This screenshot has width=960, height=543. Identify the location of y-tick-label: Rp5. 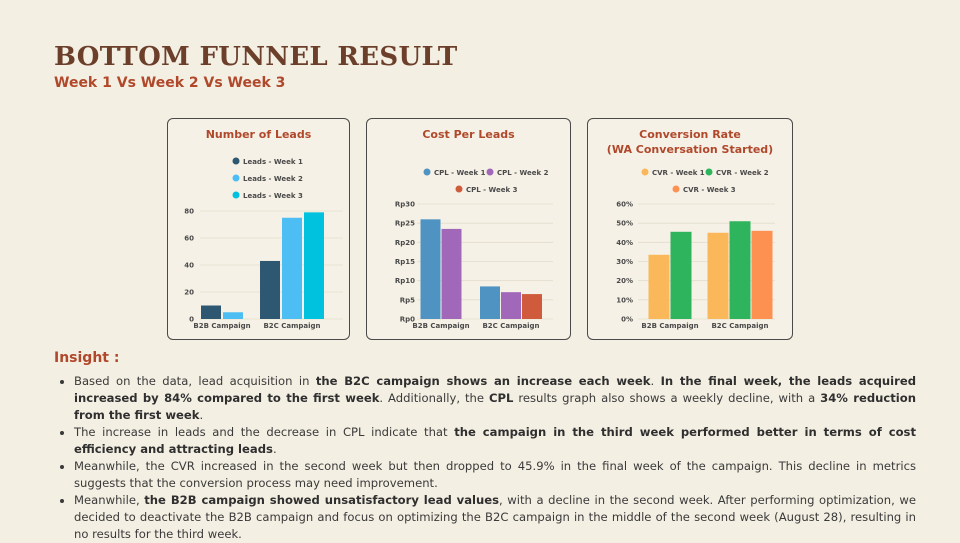
(407, 300).